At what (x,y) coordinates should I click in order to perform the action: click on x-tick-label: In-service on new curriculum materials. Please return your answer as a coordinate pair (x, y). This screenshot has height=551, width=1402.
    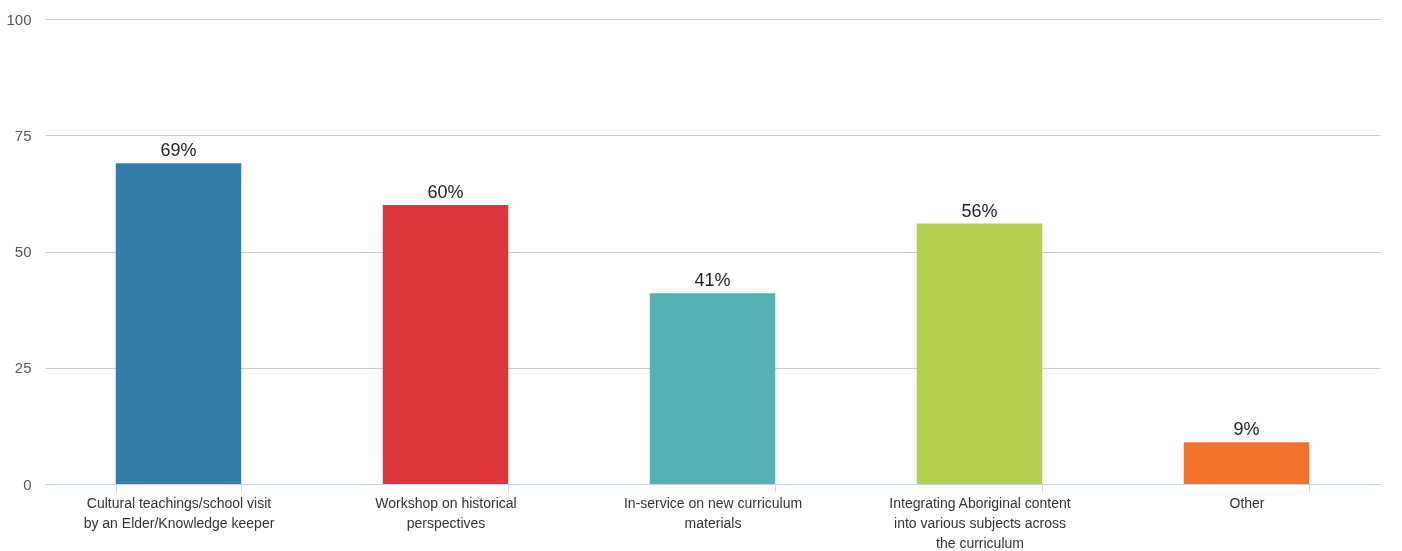
    Looking at the image, I should click on (713, 512).